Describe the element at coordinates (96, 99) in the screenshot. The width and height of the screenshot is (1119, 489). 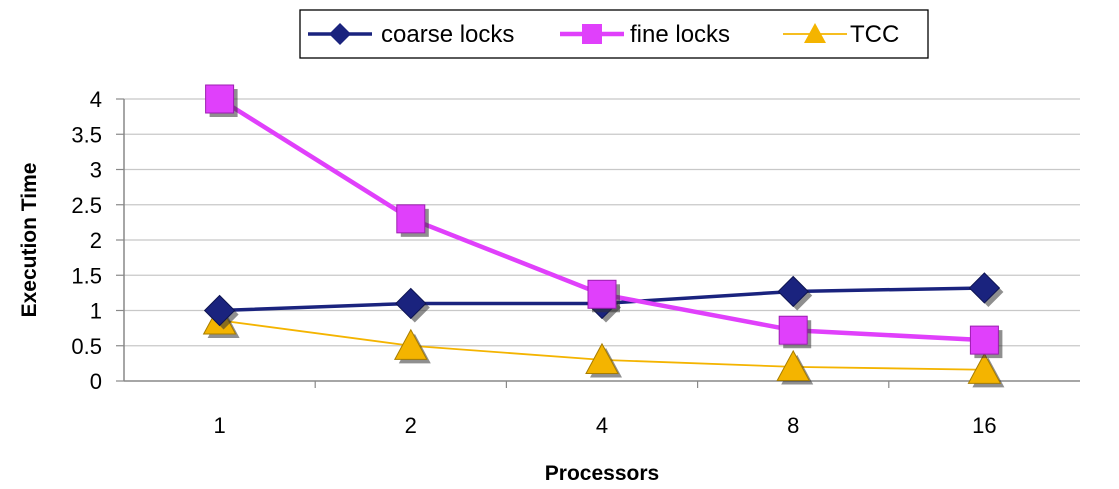
I see `y-tick-label: 4` at that location.